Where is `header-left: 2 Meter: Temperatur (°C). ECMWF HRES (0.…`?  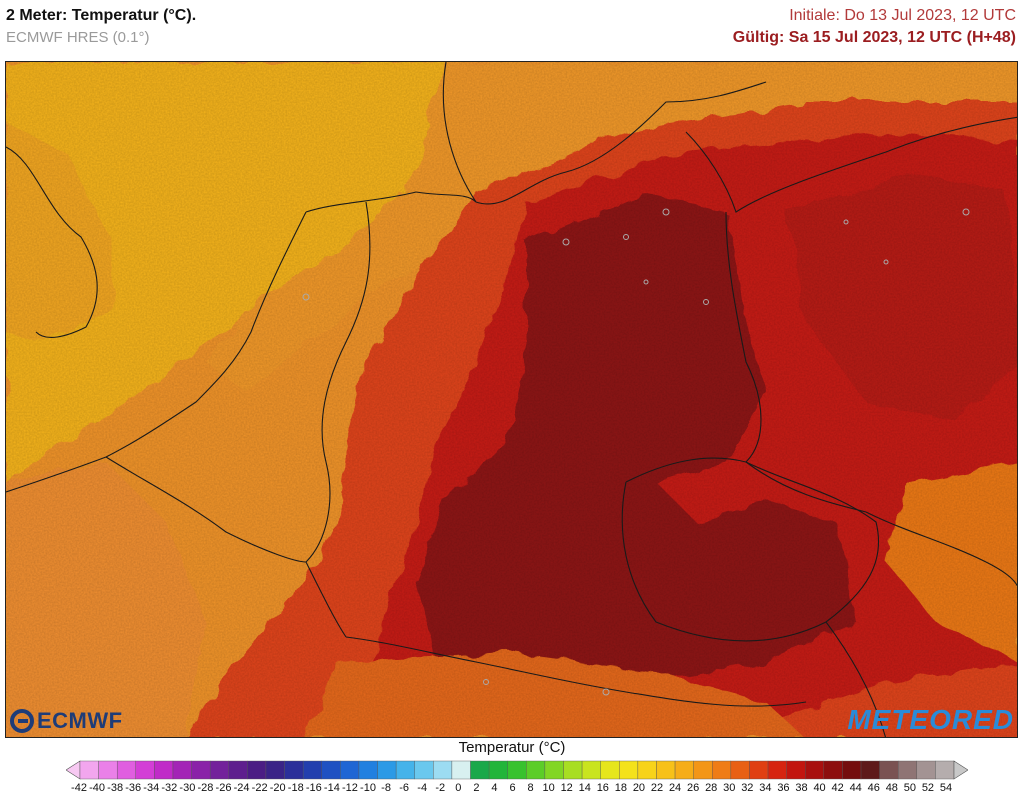
header-left: 2 Meter: Temperatur (°C). ECMWF HRES (0.… is located at coordinates (101, 27).